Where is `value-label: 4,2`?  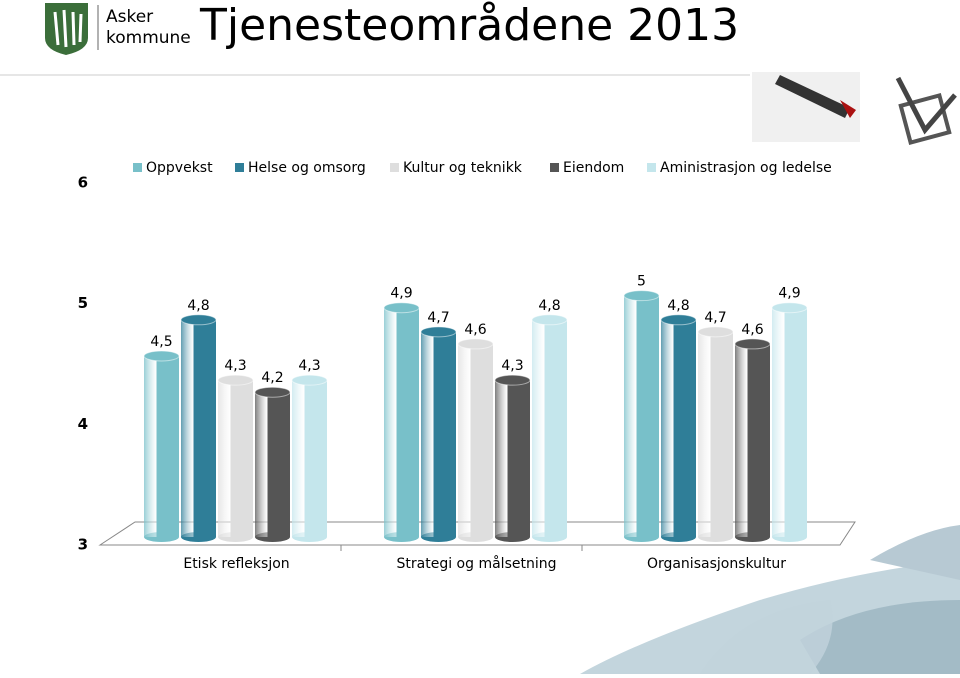
value-label: 4,2 is located at coordinates (272, 378).